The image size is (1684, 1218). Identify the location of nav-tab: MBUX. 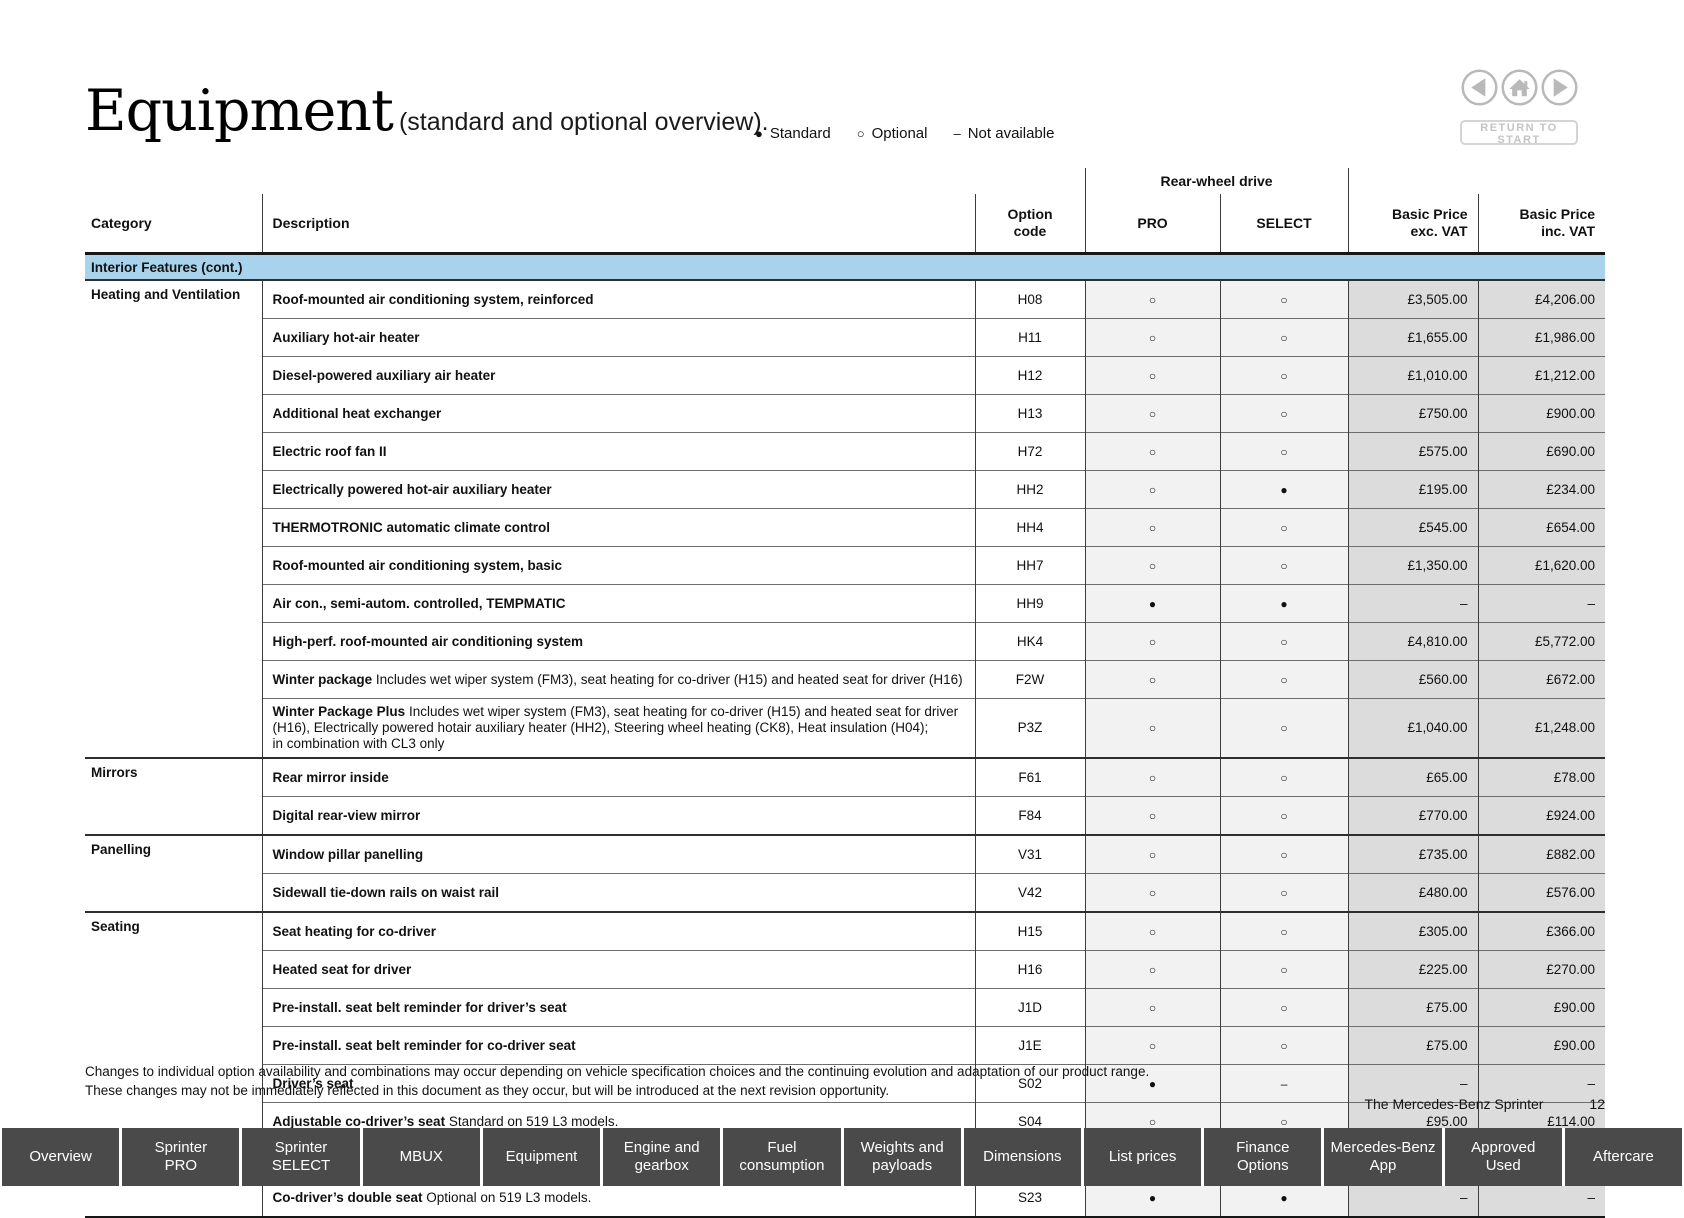
(421, 1157).